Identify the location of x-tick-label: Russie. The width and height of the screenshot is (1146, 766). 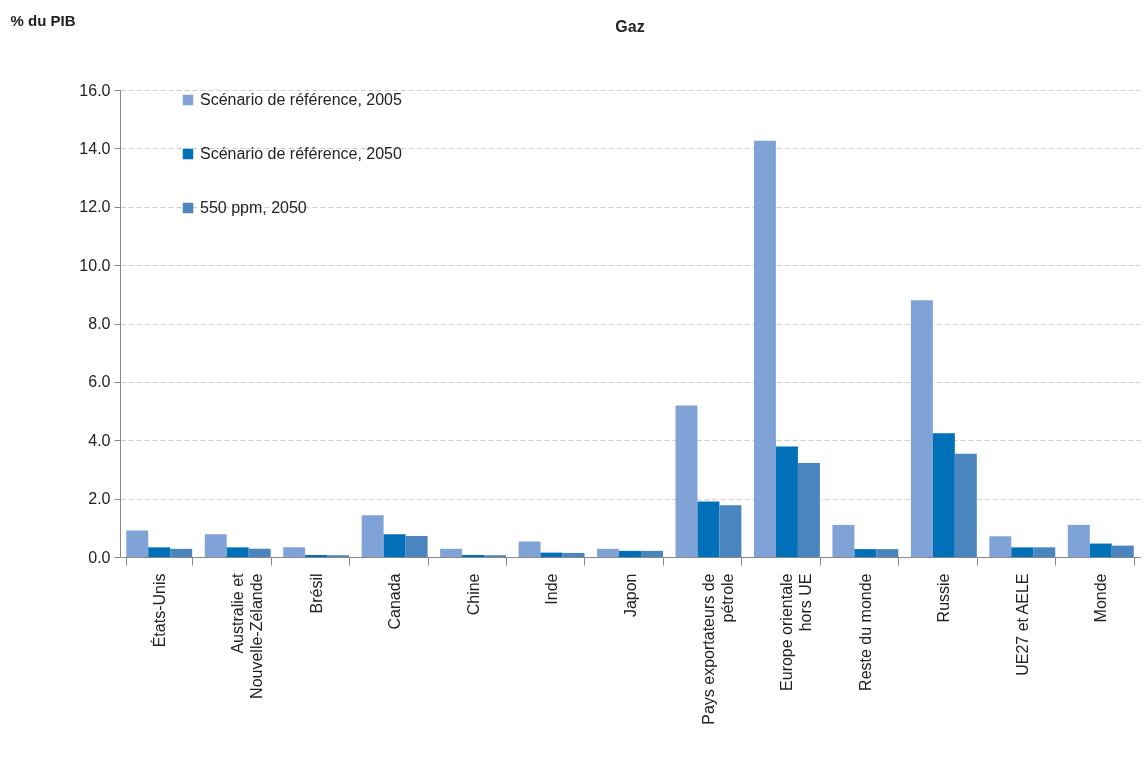
(944, 598).